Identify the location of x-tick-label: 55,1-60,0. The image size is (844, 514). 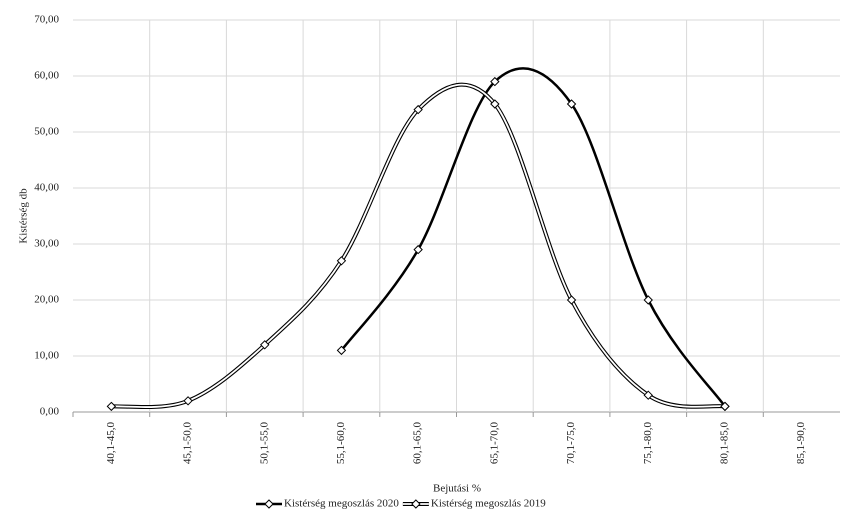
(341, 443).